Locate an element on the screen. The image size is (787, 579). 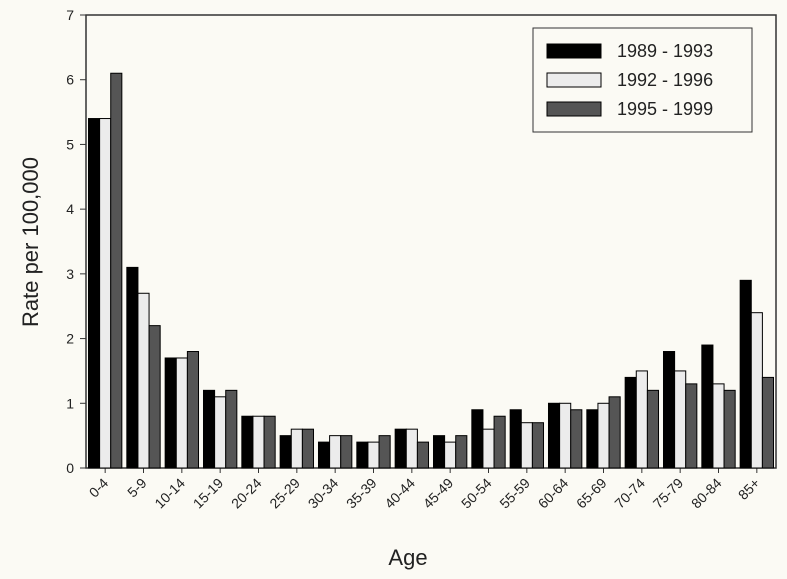
y-tick-label: 1 is located at coordinates (70, 403).